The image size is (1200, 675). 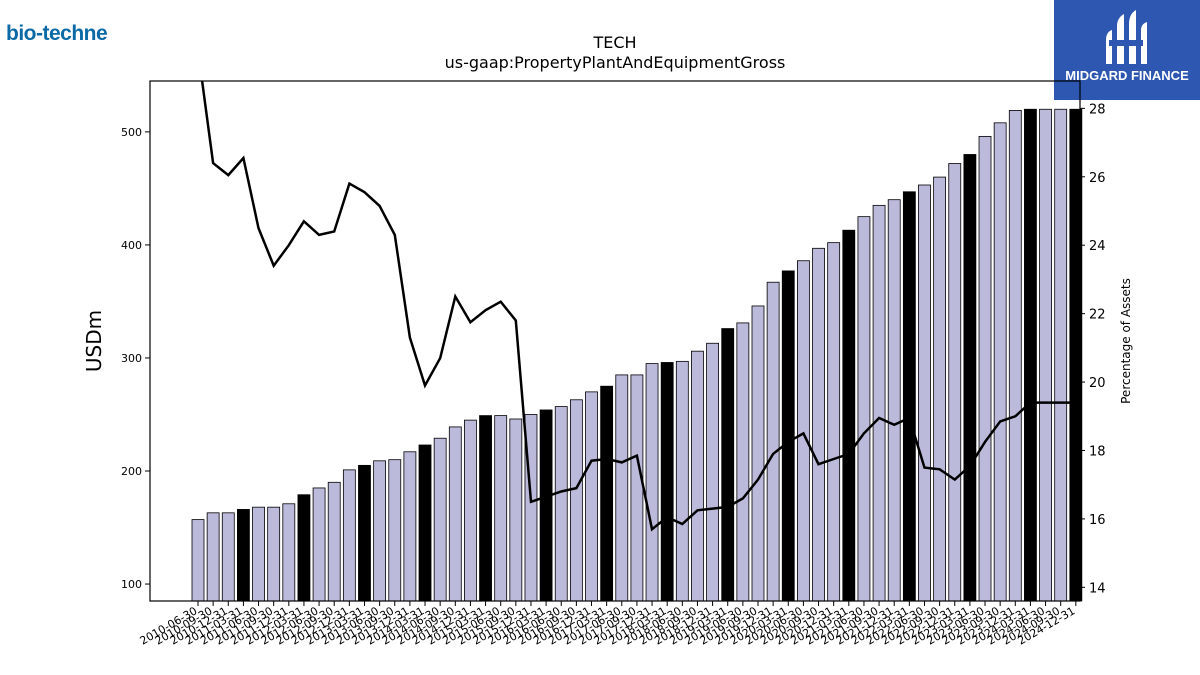 What do you see at coordinates (1097, 588) in the screenshot?
I see `y2-tick-label: 14` at bounding box center [1097, 588].